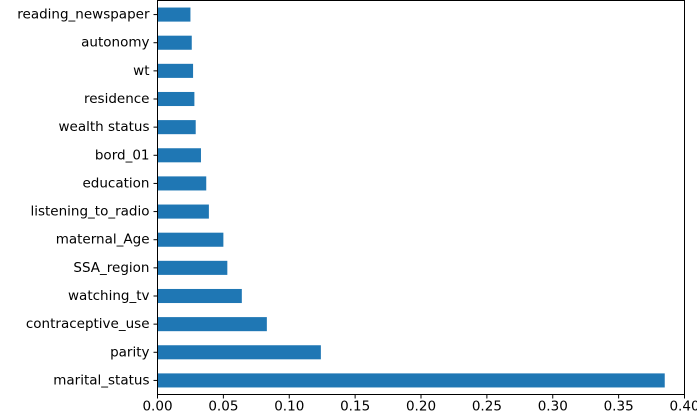 Image resolution: width=697 pixels, height=420 pixels. What do you see at coordinates (101, 380) in the screenshot?
I see `y-tick-label: marital_status` at bounding box center [101, 380].